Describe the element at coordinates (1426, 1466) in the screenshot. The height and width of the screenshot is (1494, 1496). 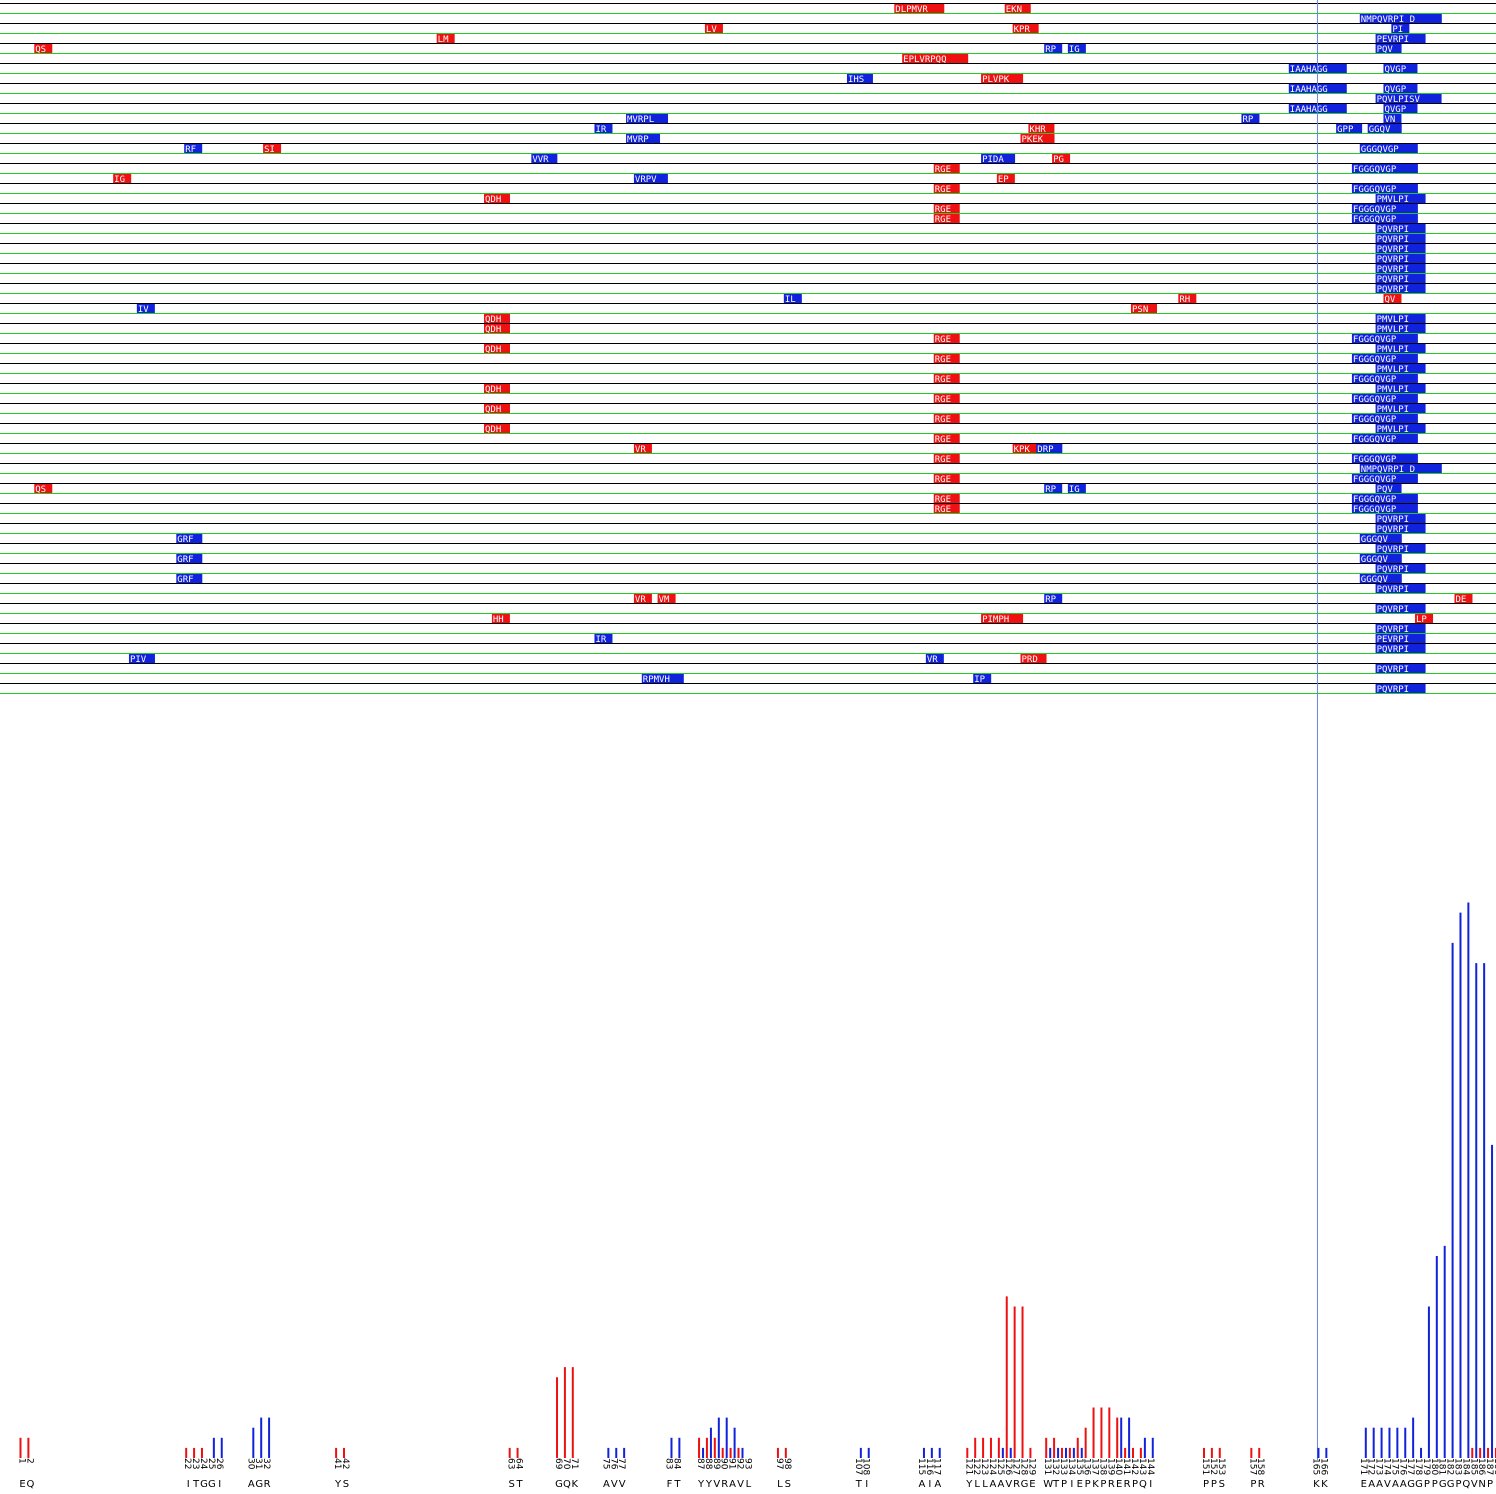
I see `position-label: 179` at that location.